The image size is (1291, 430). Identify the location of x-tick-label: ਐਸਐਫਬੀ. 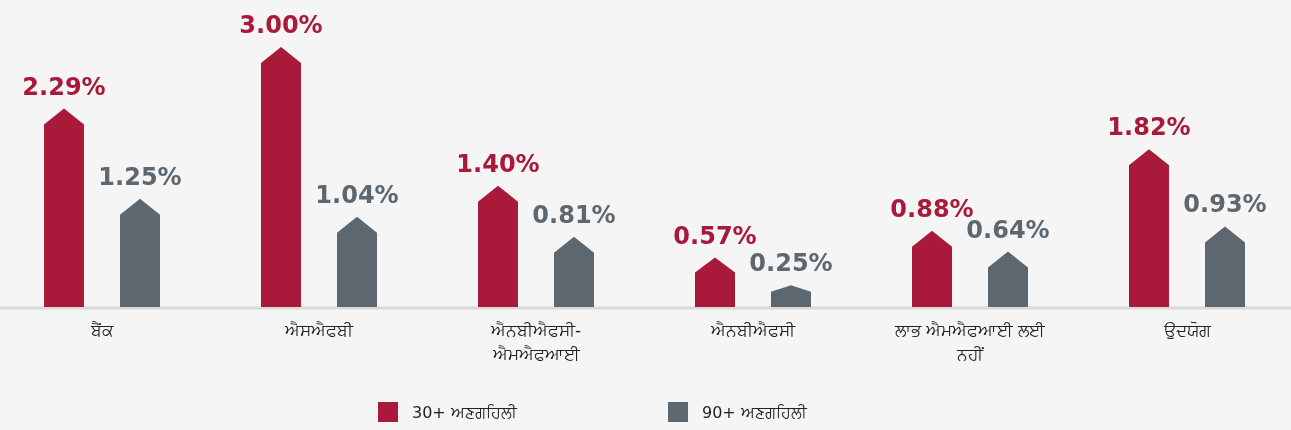
(319, 330).